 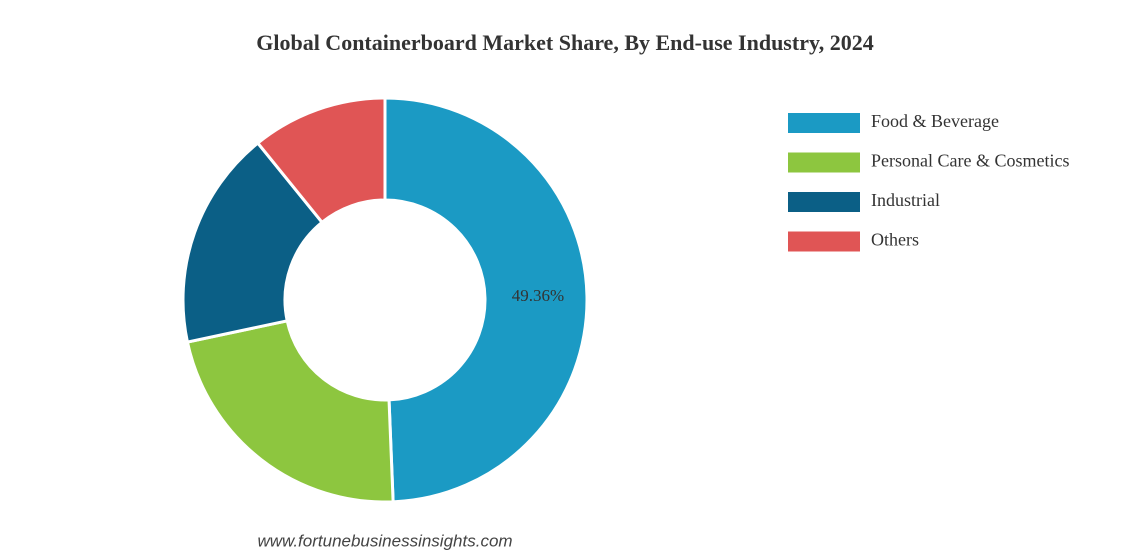 I want to click on source: www.fortunebusinessinsights.com, so click(x=384, y=540).